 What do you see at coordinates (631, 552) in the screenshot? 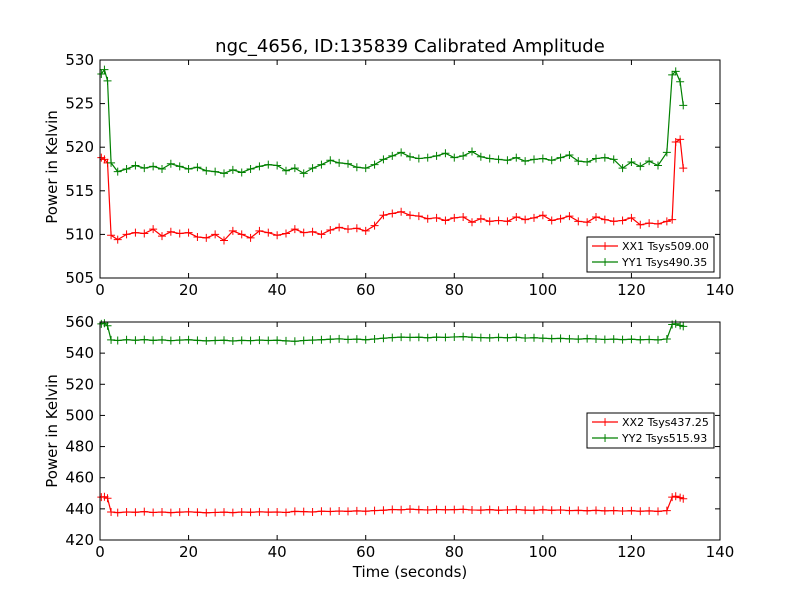
I see `x-tick-label: 120` at bounding box center [631, 552].